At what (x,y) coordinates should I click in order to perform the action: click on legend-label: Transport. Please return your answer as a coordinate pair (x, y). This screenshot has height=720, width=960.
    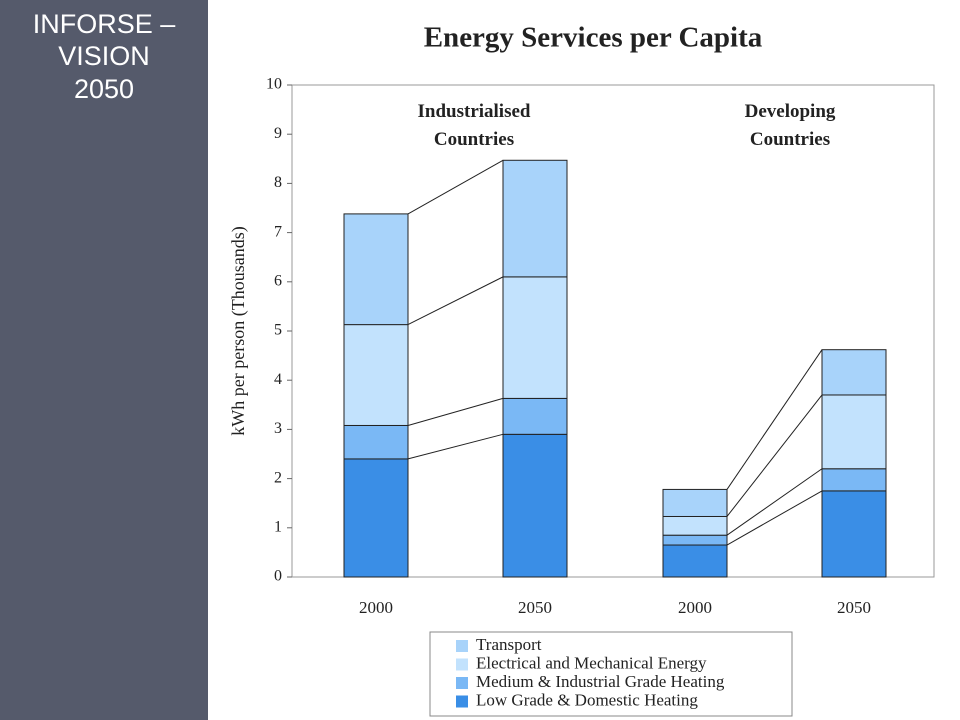
    Looking at the image, I should click on (509, 644).